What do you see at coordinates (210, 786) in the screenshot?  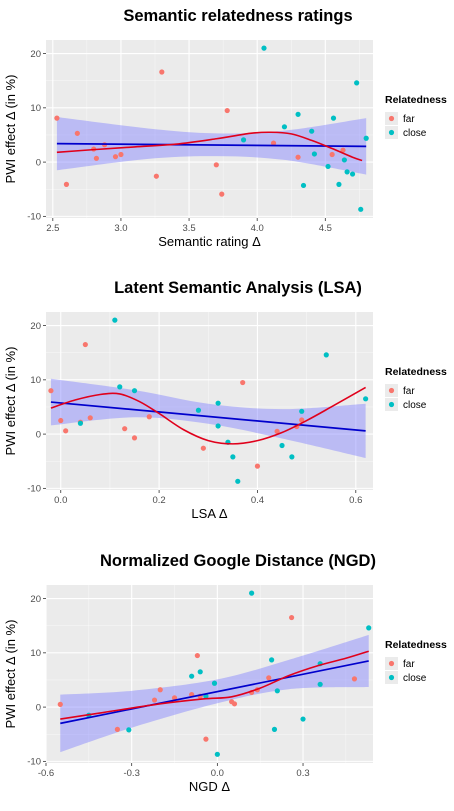 I see `x-axis-label: NGD Δ` at bounding box center [210, 786].